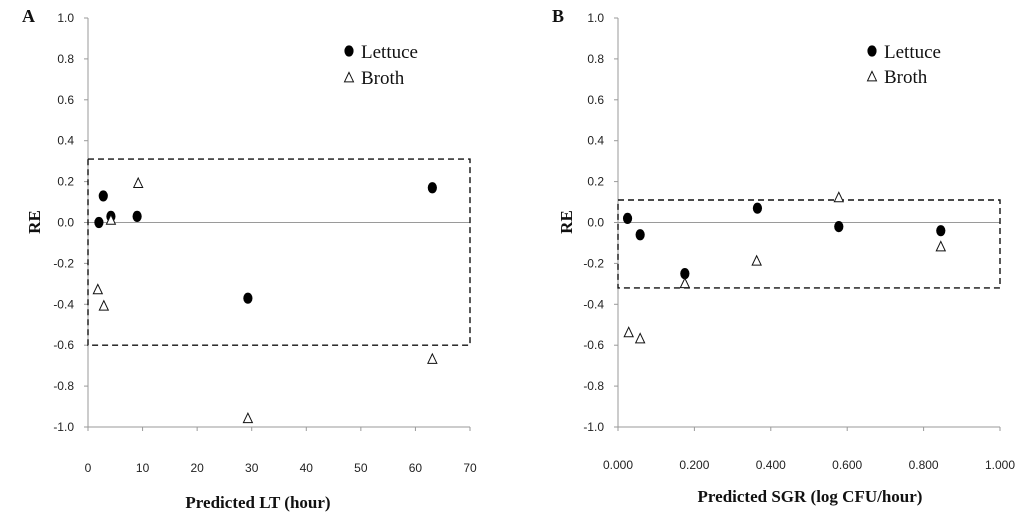  Describe the element at coordinates (307, 468) in the screenshot. I see `x-tick-label: 40` at that location.